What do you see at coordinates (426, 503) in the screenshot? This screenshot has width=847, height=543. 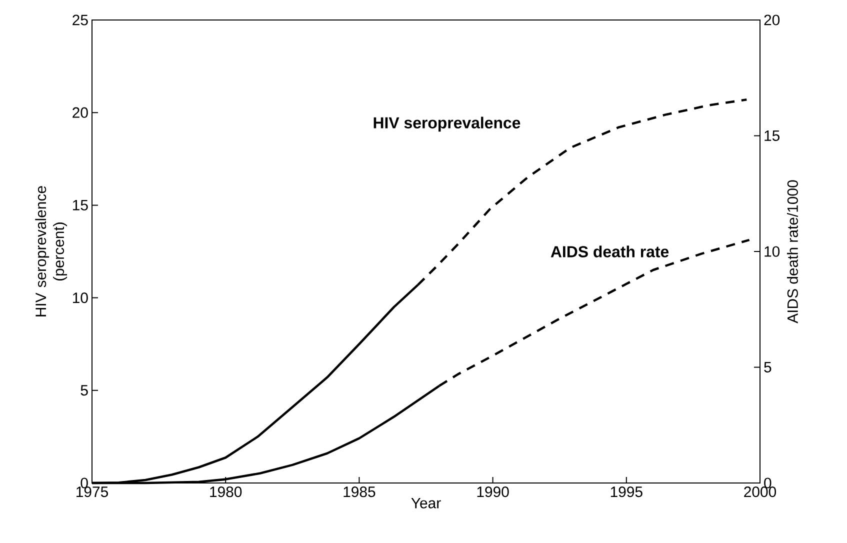 I see `x-axis-title: Year` at bounding box center [426, 503].